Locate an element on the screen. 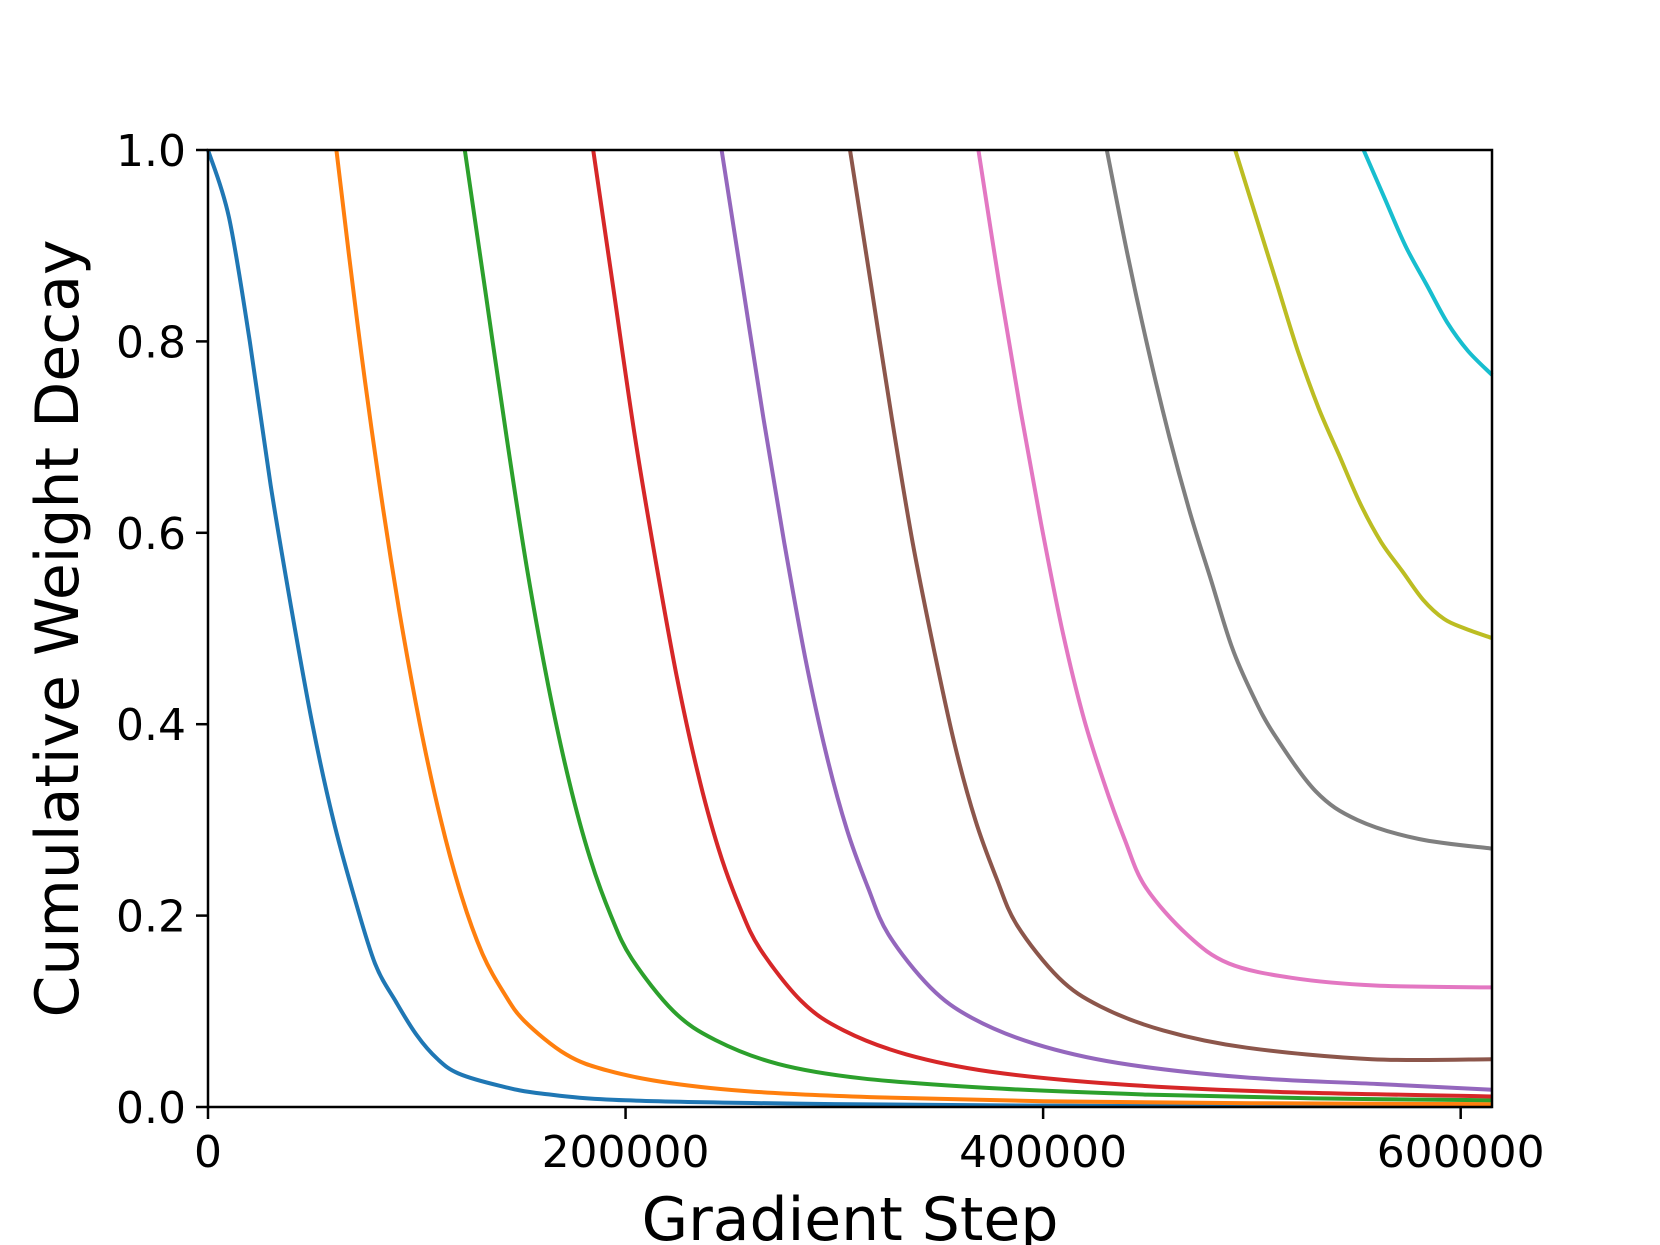 This screenshot has height=1245, width=1660. x-axis: 0 200000 400000 600000 is located at coordinates (869, 1142).